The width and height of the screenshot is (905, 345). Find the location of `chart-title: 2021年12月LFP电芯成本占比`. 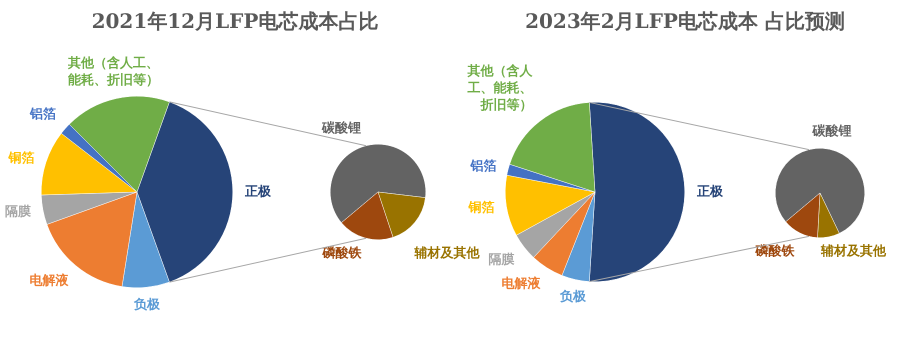

chart-title: 2021年12月LFP电芯成本占比 is located at coordinates (235, 21).